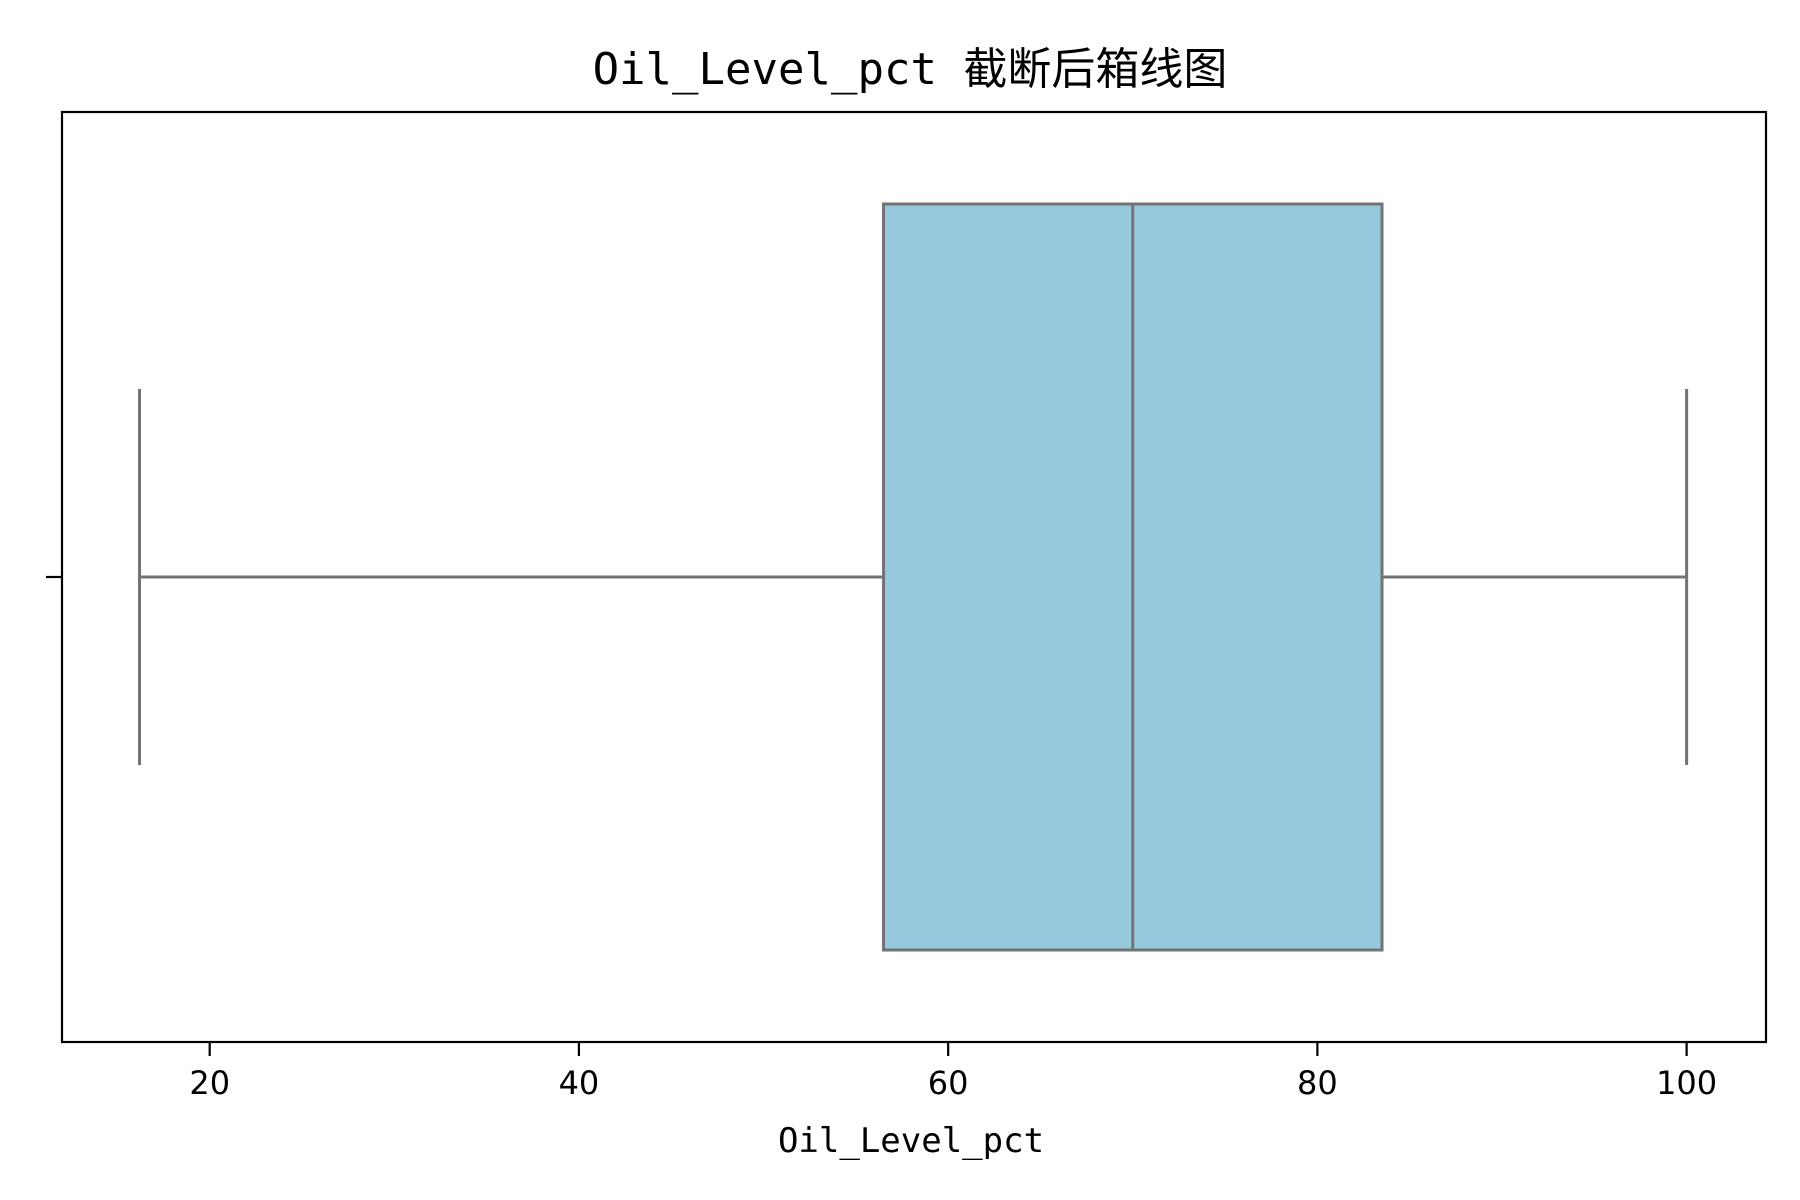 Image resolution: width=1800 pixels, height=1200 pixels. I want to click on x-tick-label: 40, so click(579, 1083).